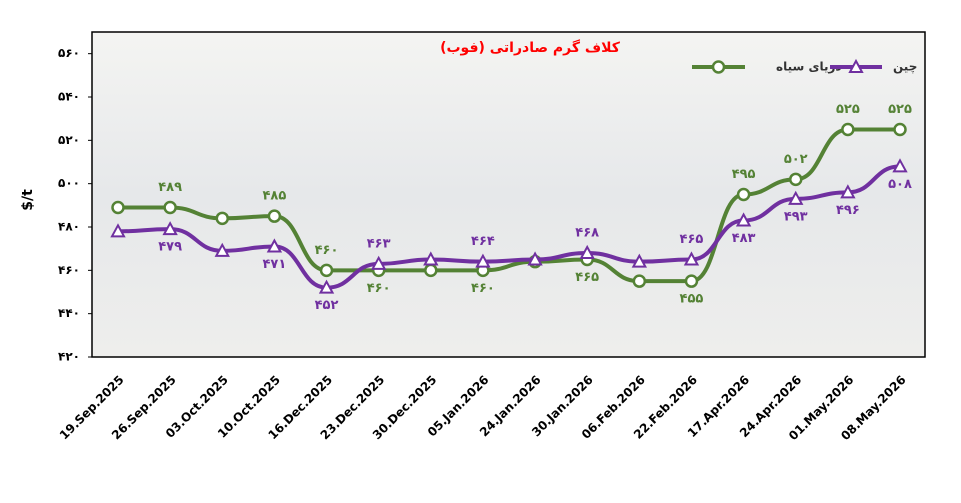  What do you see at coordinates (900, 184) in the screenshot?
I see `value-label: ۵۰۸` at bounding box center [900, 184].